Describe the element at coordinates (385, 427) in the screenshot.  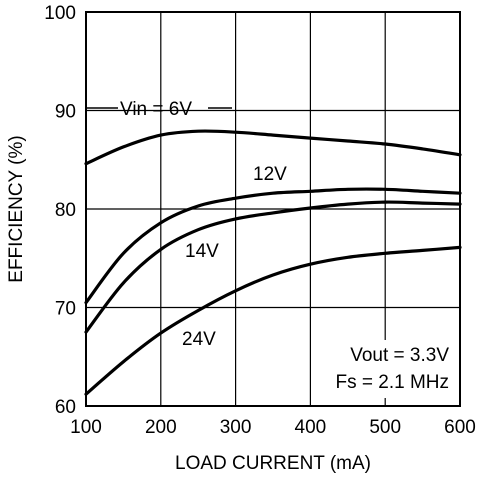
I see `x-tick-label: 500` at that location.